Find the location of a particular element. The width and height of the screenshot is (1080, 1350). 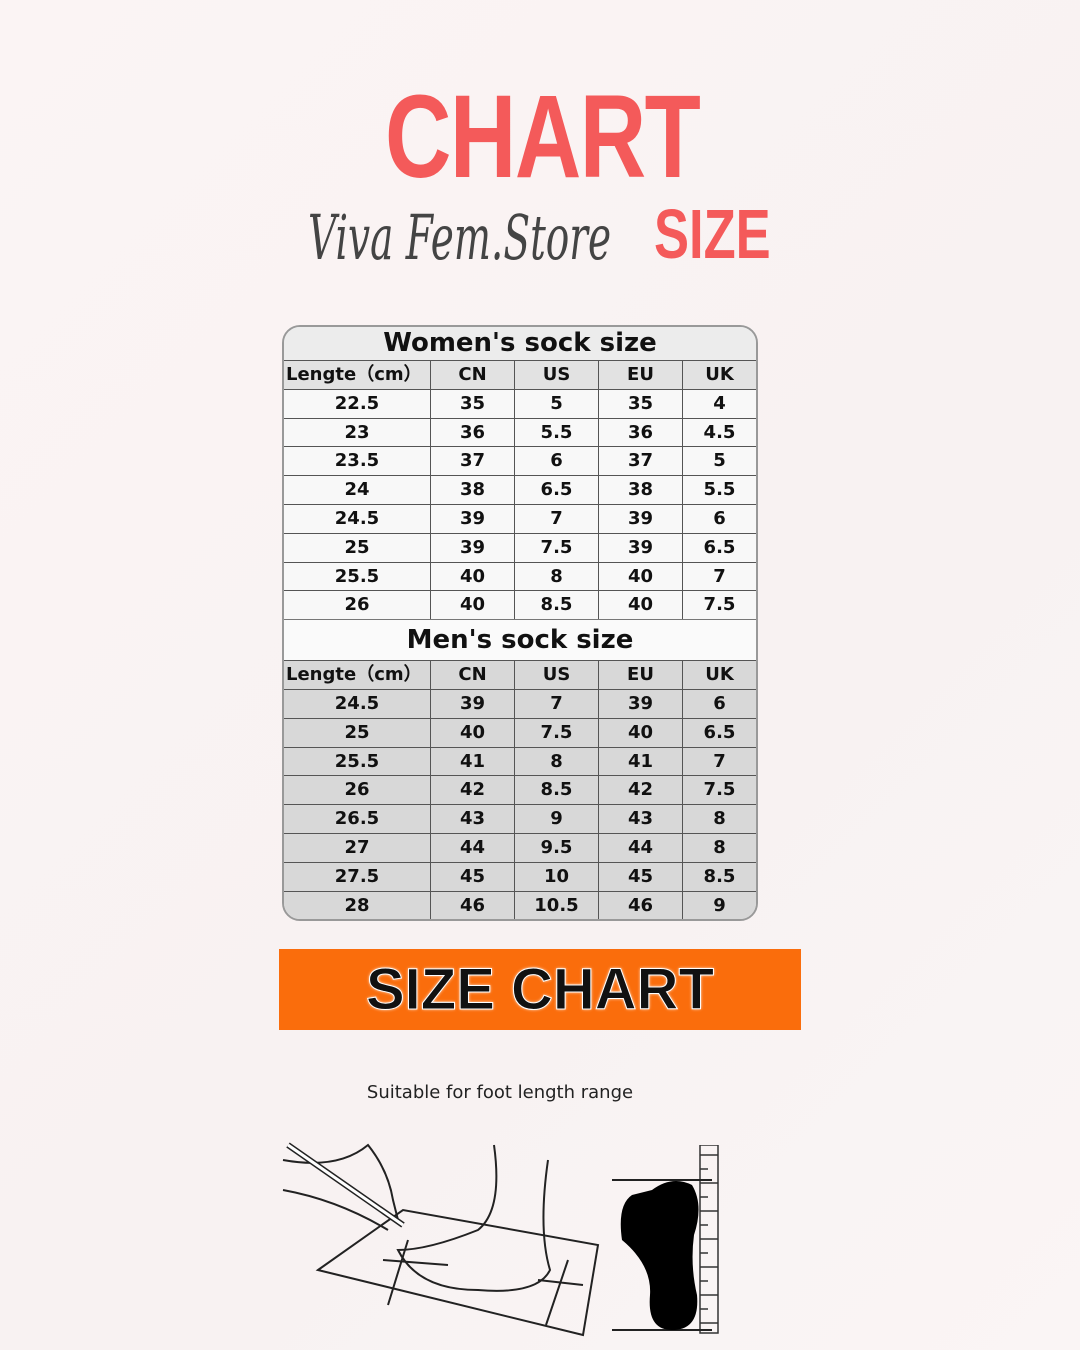

caption: Suitable for foot length range is located at coordinates (500, 1092).